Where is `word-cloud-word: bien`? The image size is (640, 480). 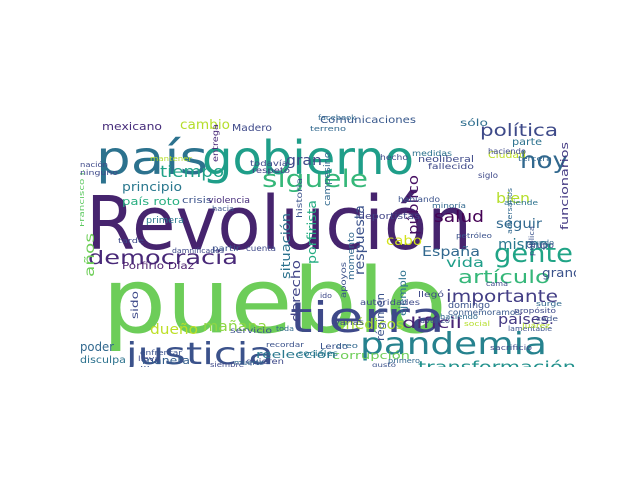
word-cloud-word: bien is located at coordinates (513, 199).